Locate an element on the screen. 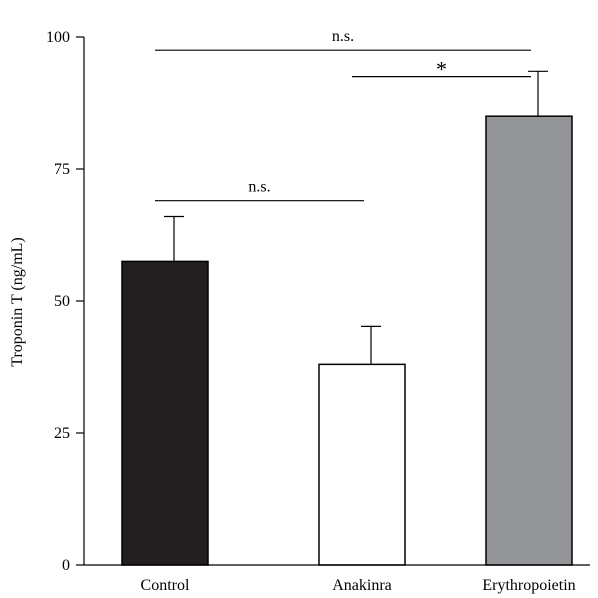  bar-control is located at coordinates (165, 413).